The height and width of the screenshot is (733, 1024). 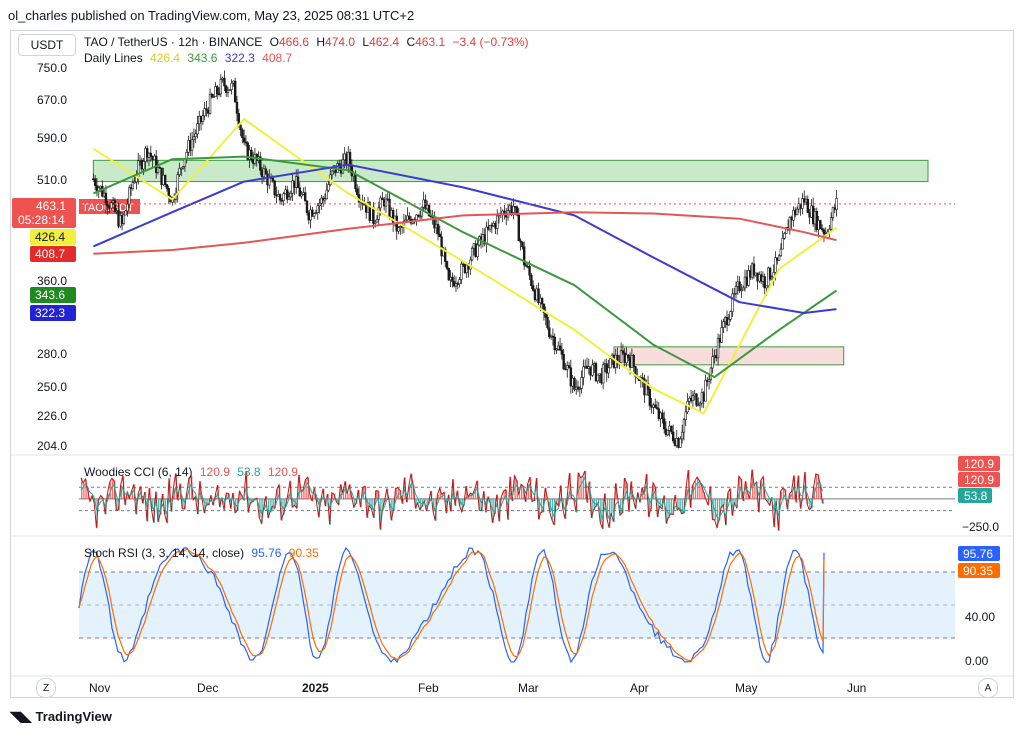 What do you see at coordinates (979, 464) in the screenshot?
I see `cci-tag-1: 120.9` at bounding box center [979, 464].